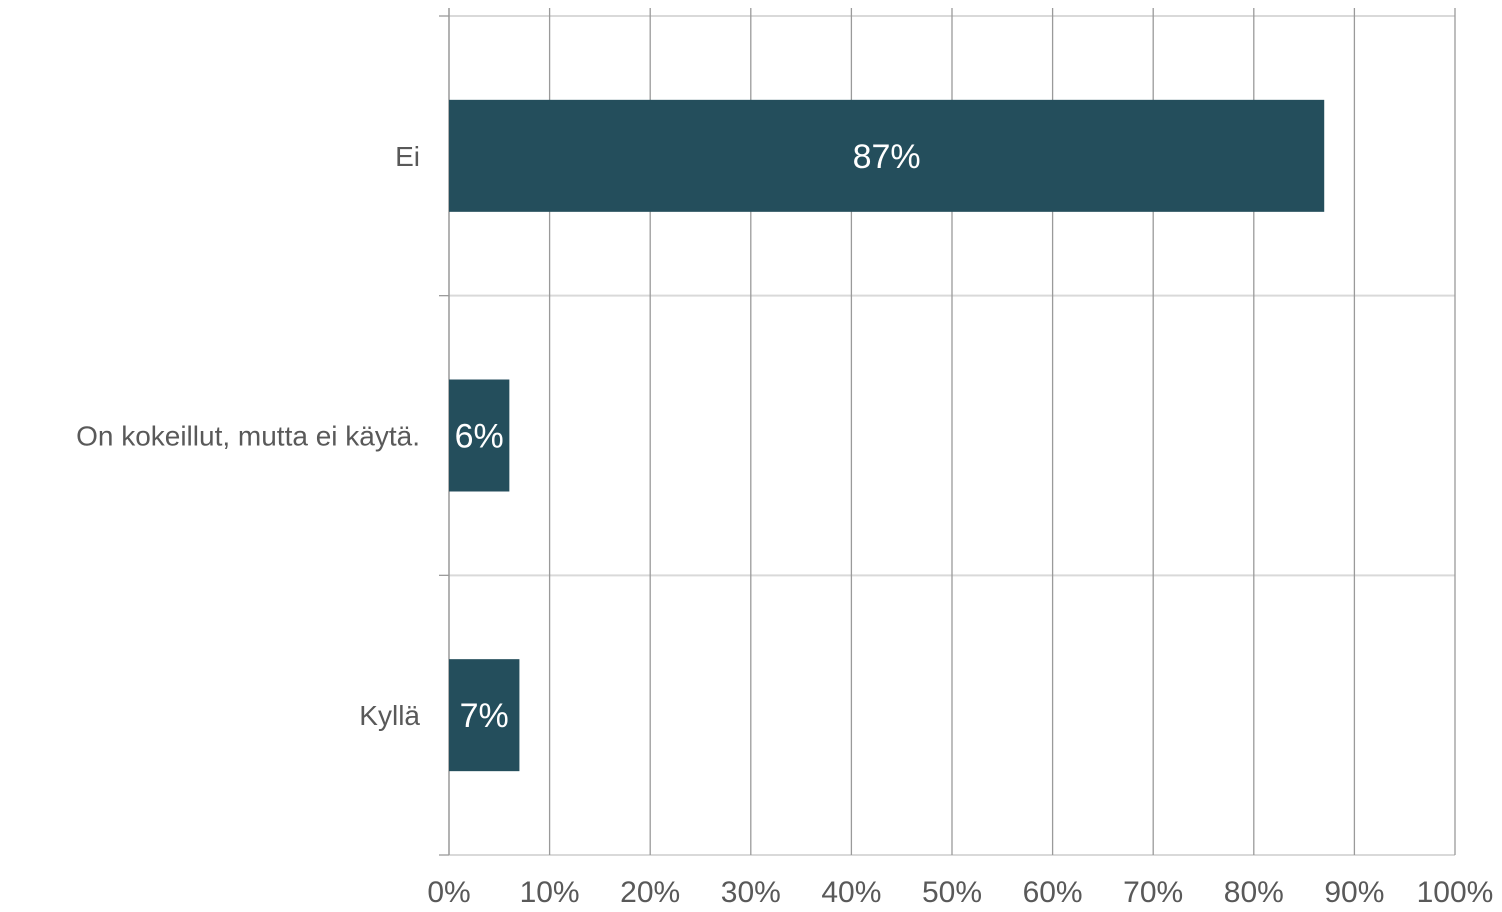 This screenshot has width=1502, height=912. Describe the element at coordinates (448, 892) in the screenshot. I see `x-tick-label: 0%` at that location.